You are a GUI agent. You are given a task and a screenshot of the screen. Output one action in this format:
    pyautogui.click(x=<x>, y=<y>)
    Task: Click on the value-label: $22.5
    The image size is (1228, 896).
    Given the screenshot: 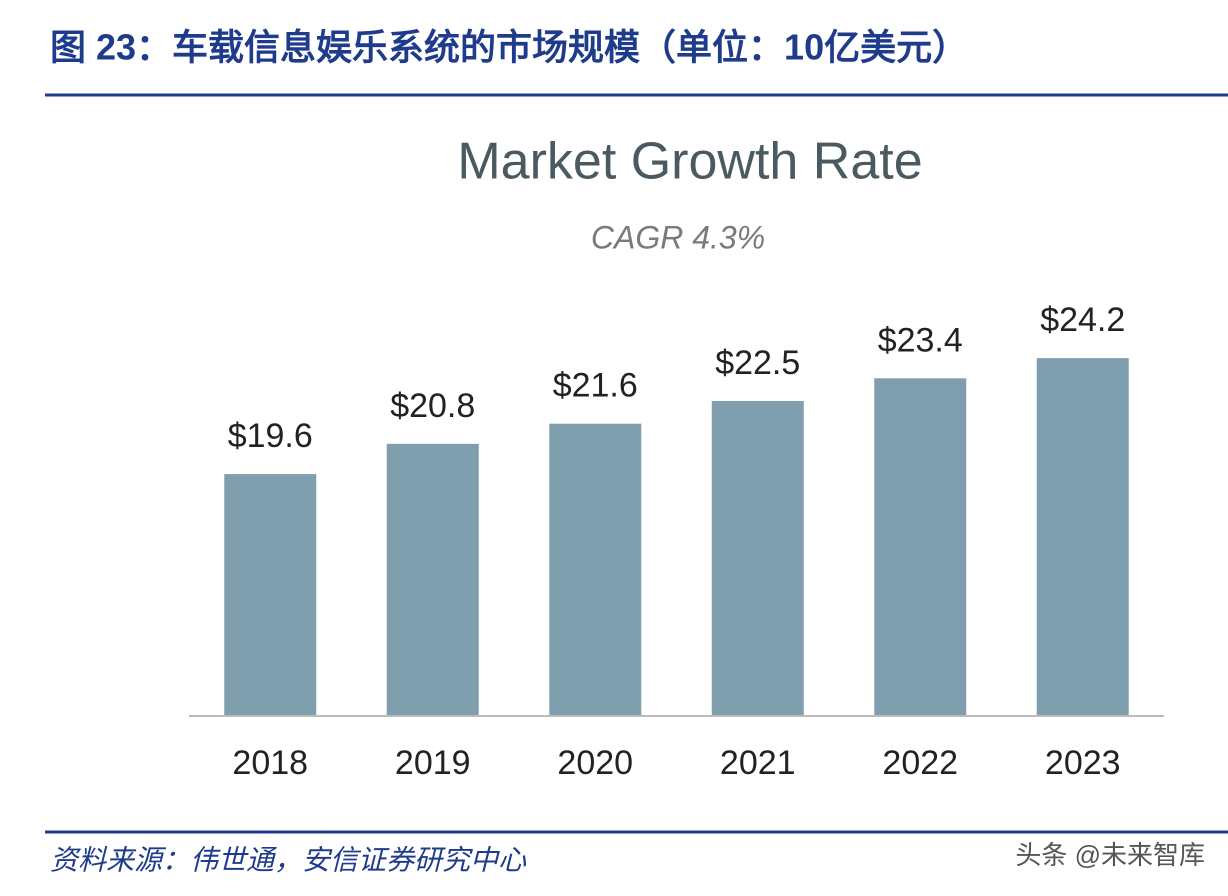 What is the action you would take?
    pyautogui.click(x=757, y=363)
    